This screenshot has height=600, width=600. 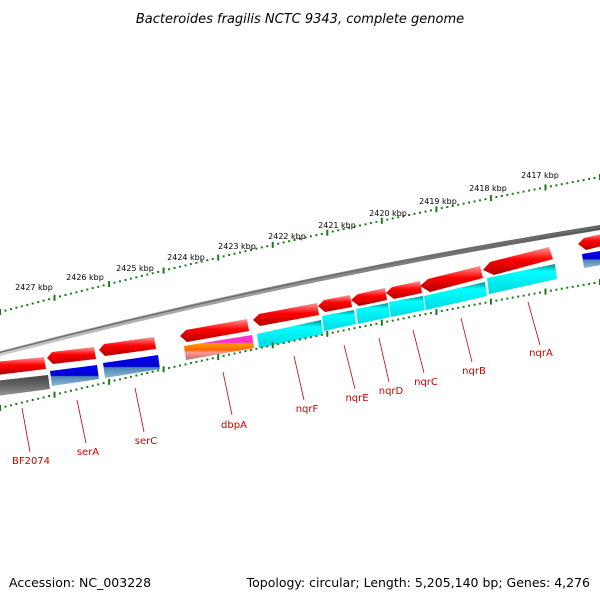 What do you see at coordinates (131, 366) in the screenshot?
I see `gene-serC-bottom` at bounding box center [131, 366].